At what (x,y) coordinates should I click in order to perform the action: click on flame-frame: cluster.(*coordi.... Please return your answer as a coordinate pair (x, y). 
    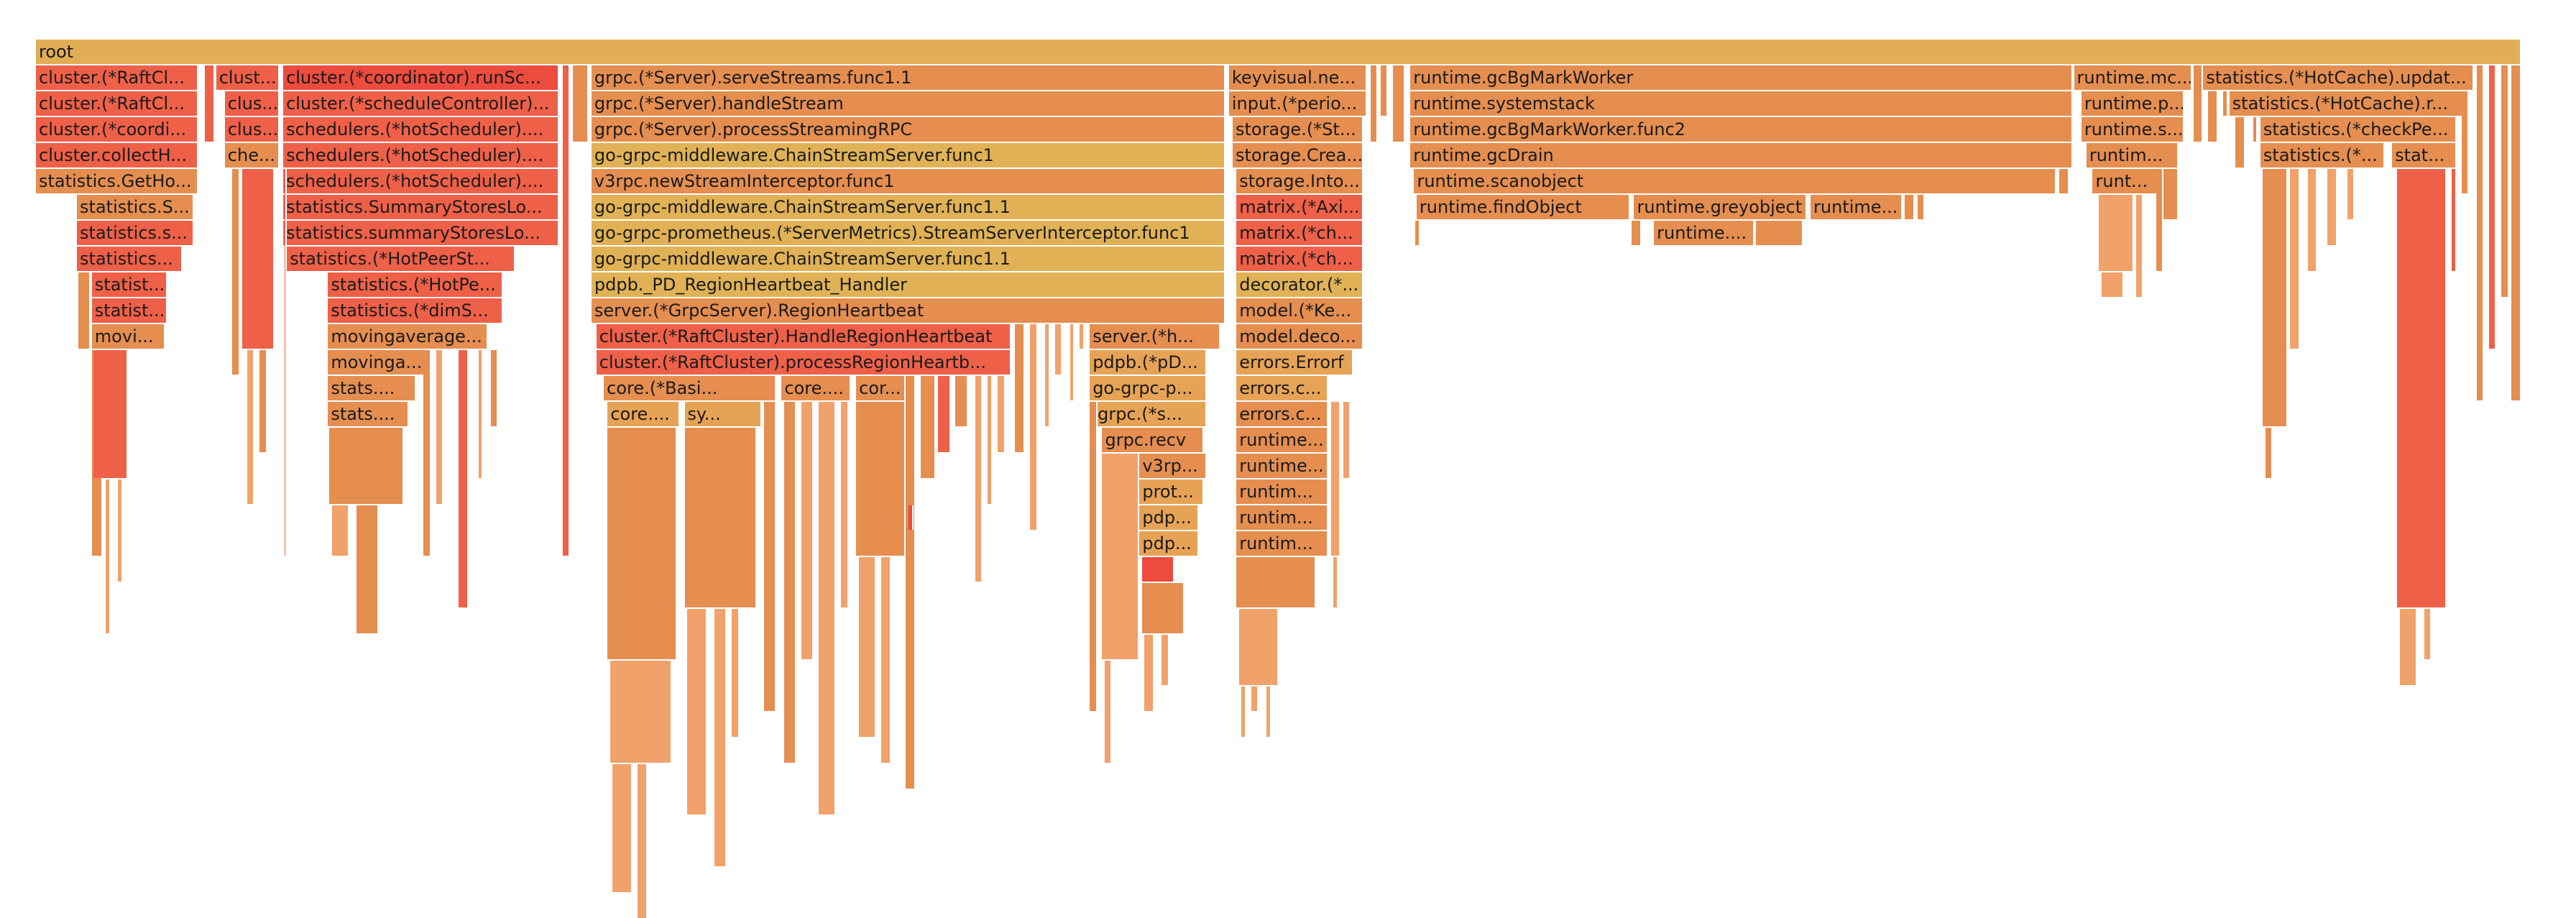
    Looking at the image, I should click on (117, 129).